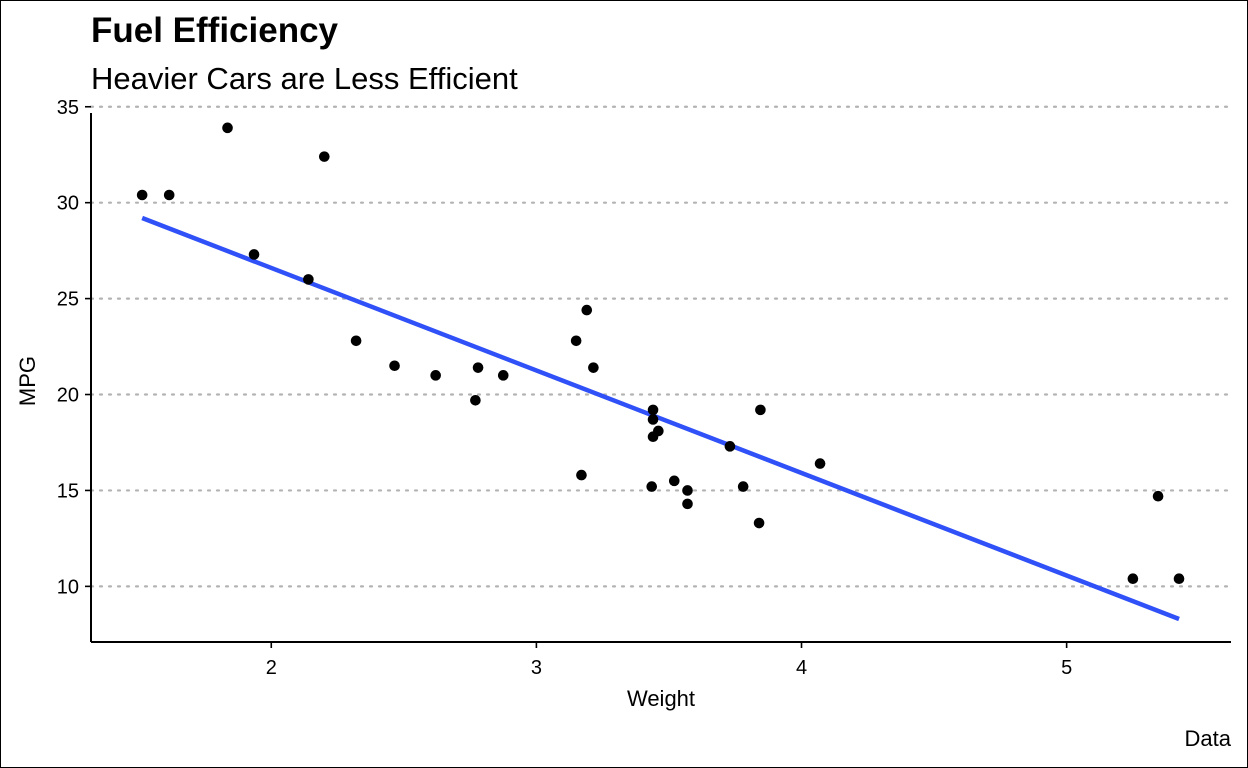  I want to click on y-tick-label: 30, so click(68, 204).